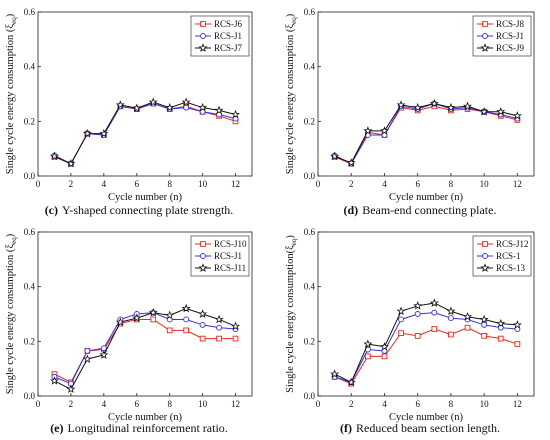  I want to click on series-RCS-J11, so click(145, 348).